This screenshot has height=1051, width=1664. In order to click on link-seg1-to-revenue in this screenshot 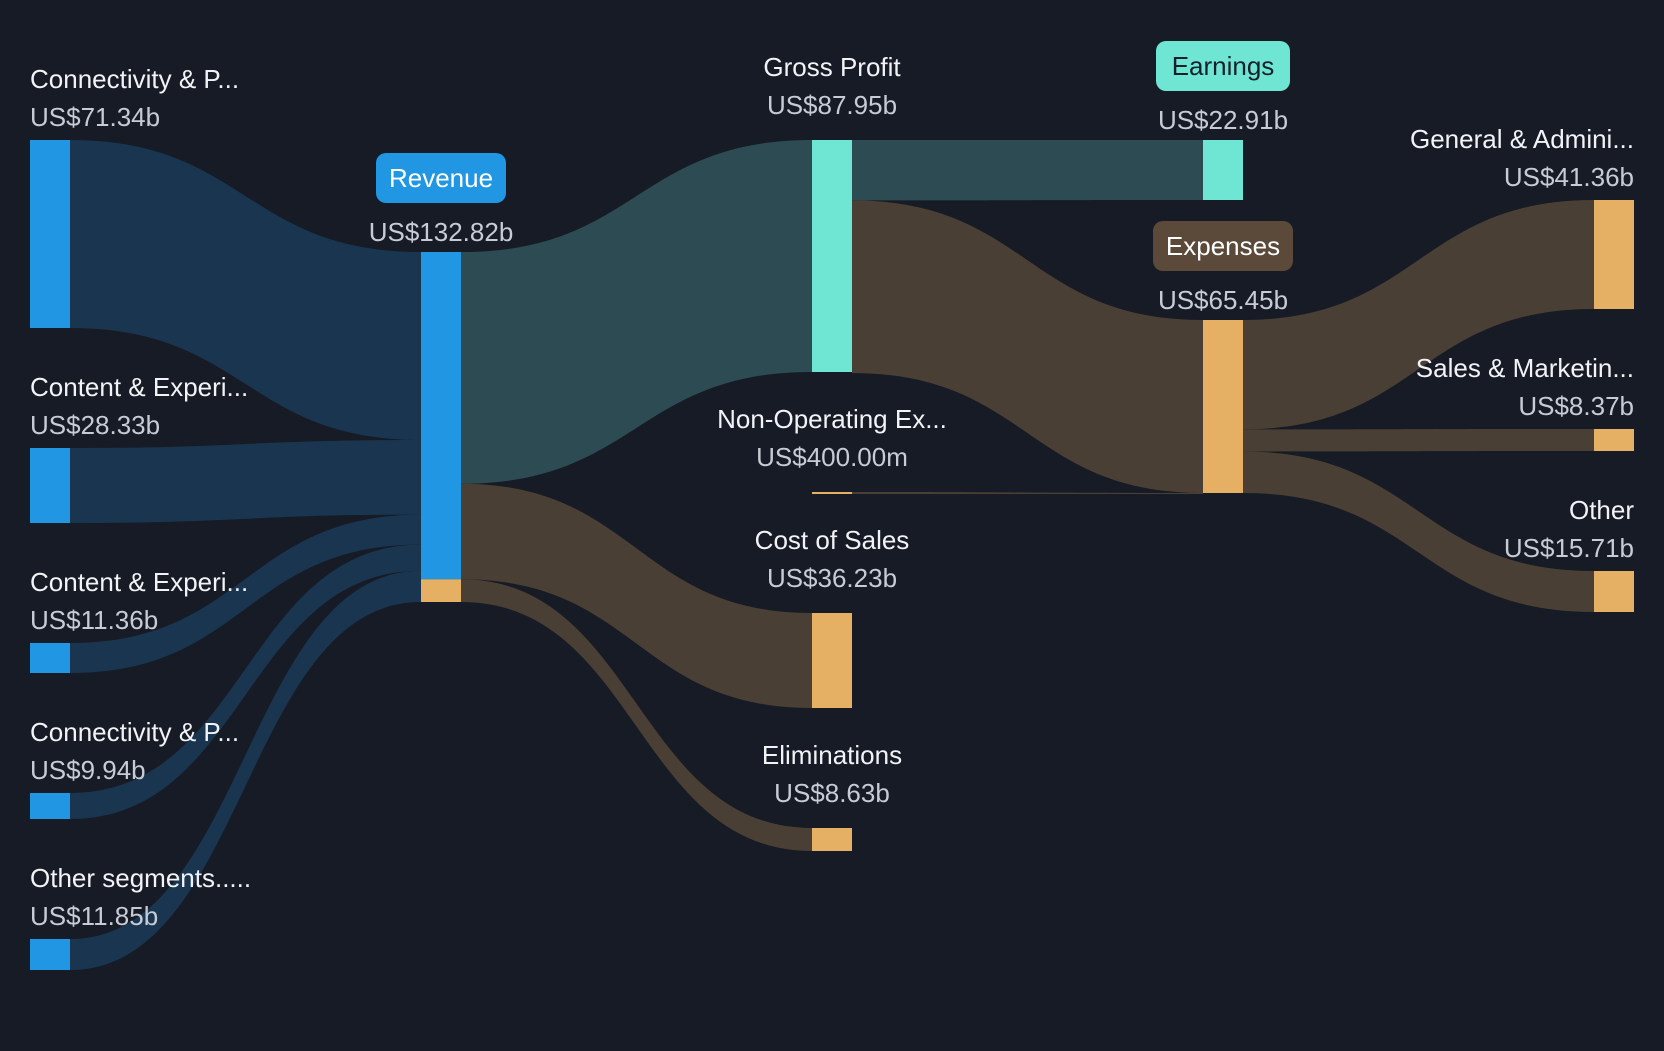, I will do `click(245, 290)`.